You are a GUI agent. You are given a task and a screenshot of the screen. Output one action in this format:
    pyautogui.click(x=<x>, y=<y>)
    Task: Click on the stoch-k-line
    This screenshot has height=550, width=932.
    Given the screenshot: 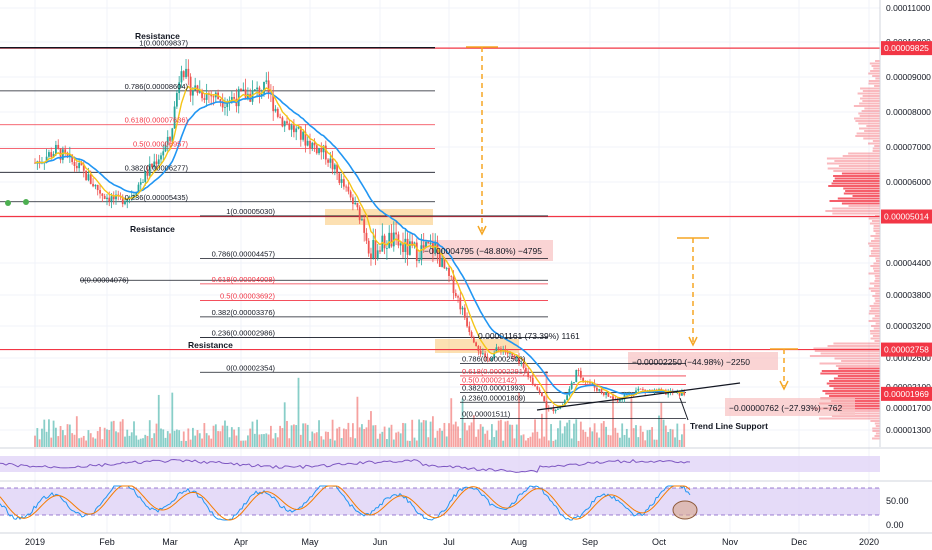 What is the action you would take?
    pyautogui.click(x=345, y=503)
    